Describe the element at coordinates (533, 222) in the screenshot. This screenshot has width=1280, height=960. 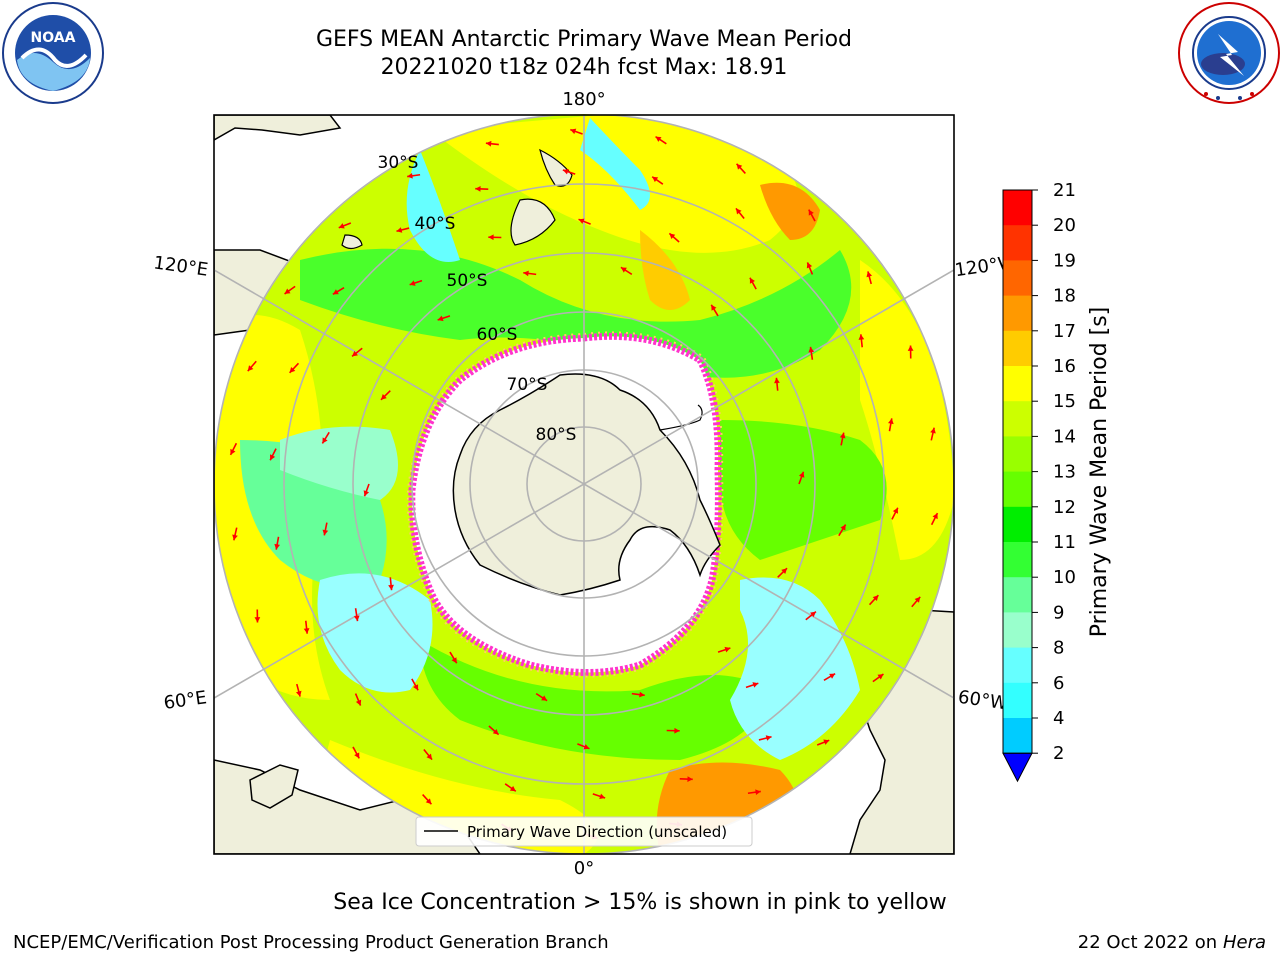
I see `new-zealand-south` at that location.